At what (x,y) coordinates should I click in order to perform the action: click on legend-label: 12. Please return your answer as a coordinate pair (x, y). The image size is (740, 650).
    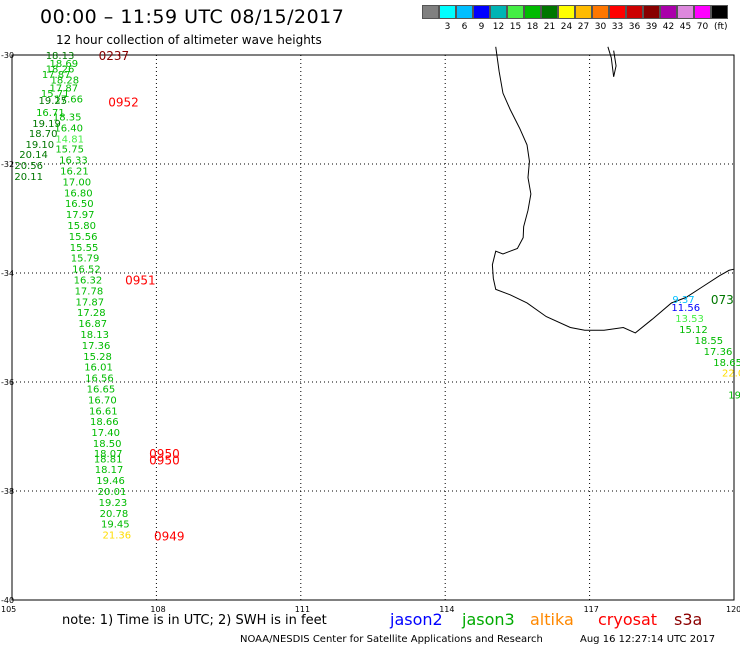
    Looking at the image, I should click on (498, 27).